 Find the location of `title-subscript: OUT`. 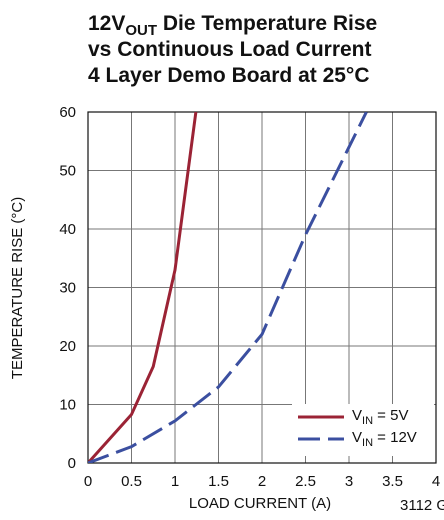

title-subscript: OUT is located at coordinates (141, 30).